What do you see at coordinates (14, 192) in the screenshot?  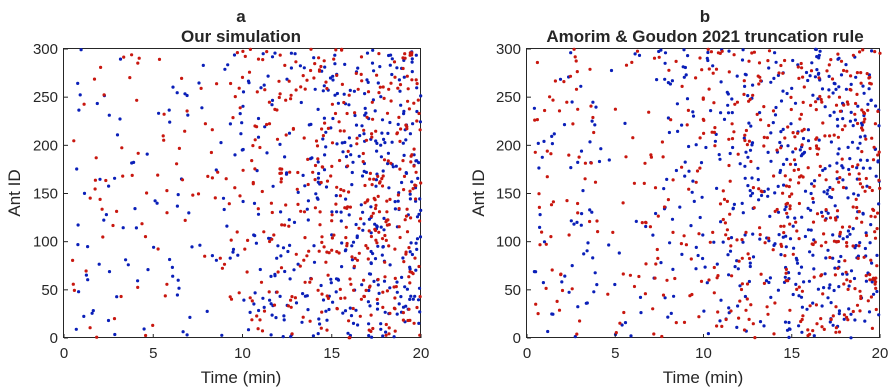 I see `panel-a-y-axis-label: Ant ID` at bounding box center [14, 192].